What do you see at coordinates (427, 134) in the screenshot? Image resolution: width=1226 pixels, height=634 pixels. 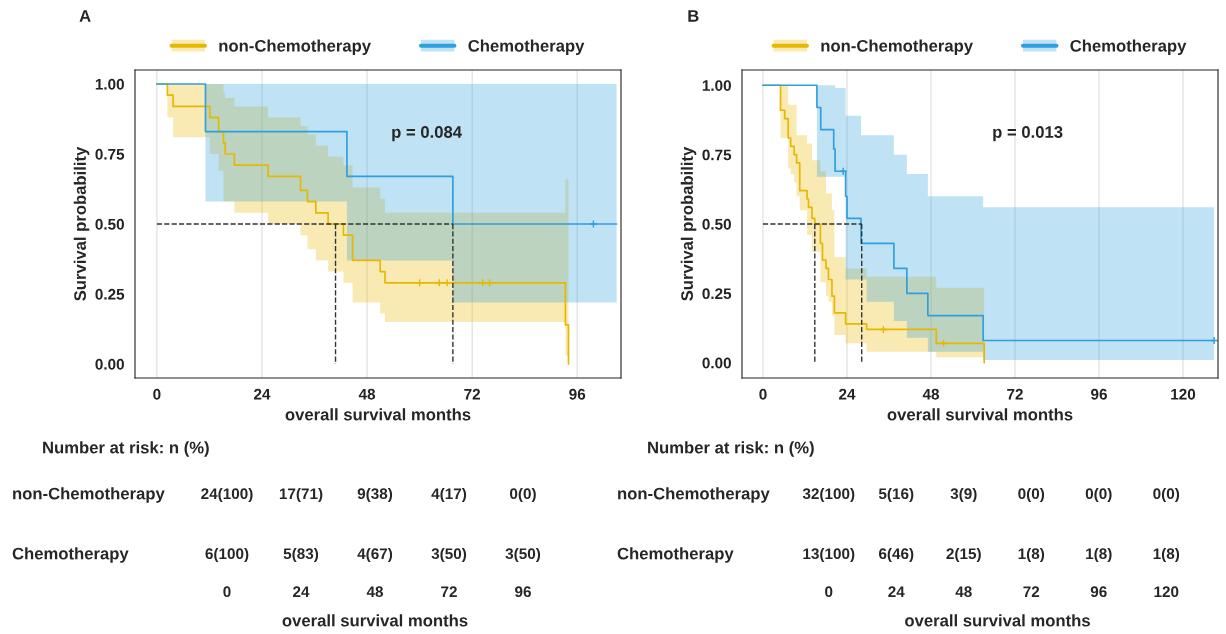 I see `annotation: p = 0.084` at bounding box center [427, 134].